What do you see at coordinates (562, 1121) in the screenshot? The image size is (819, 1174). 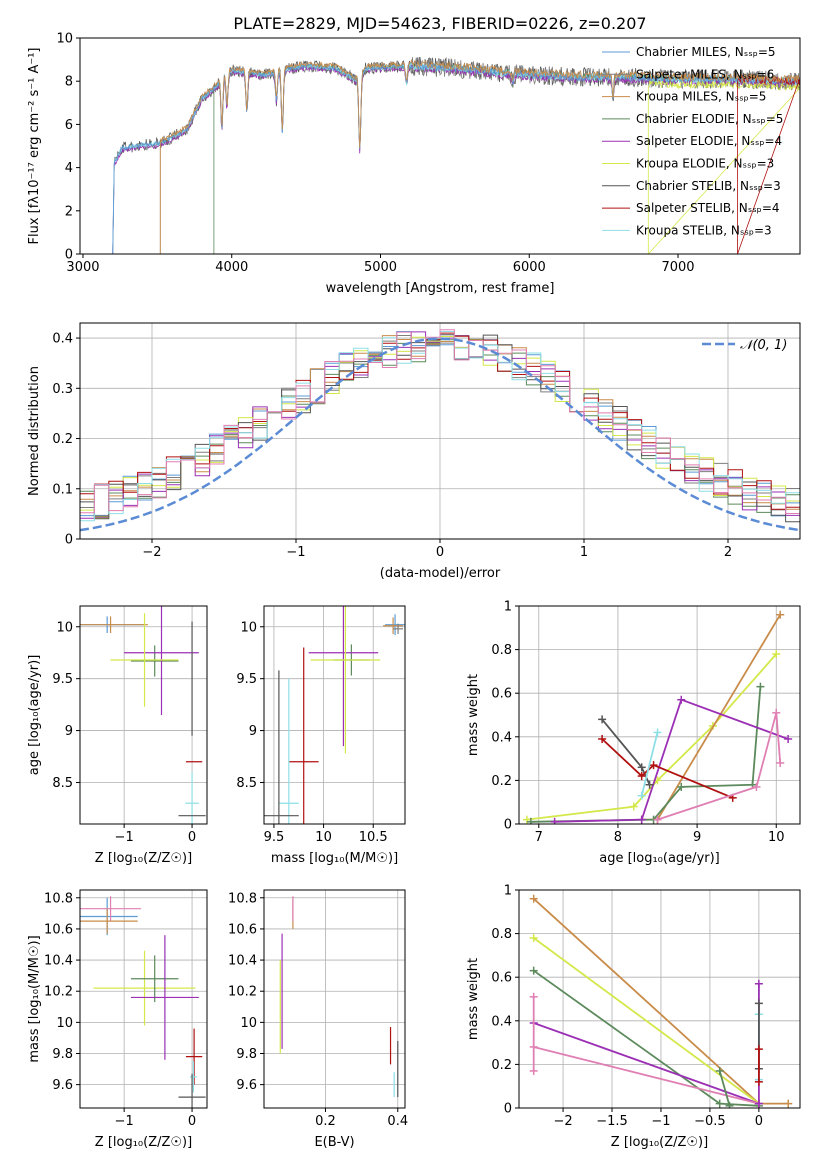 I see `x-tick-label: −2` at bounding box center [562, 1121].